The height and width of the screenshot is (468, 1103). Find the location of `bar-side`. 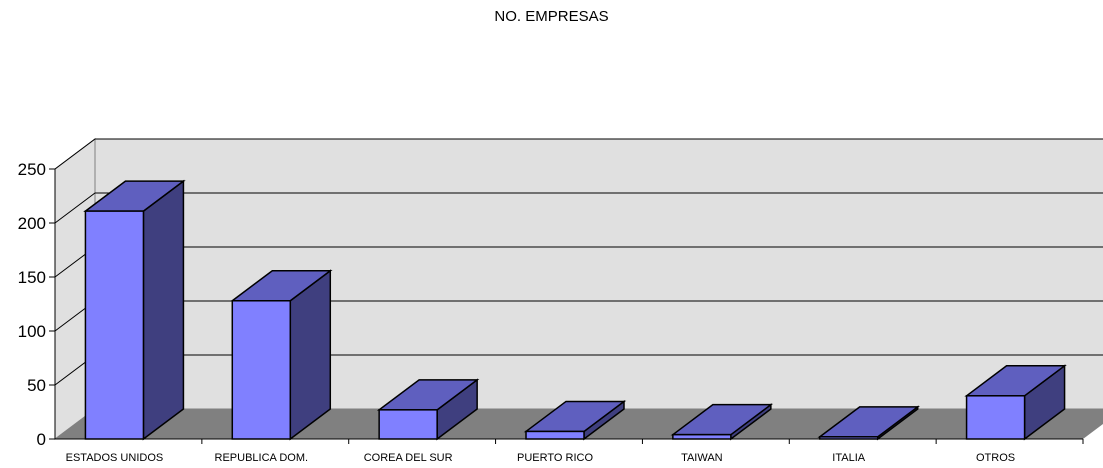

bar-side is located at coordinates (163, 310).